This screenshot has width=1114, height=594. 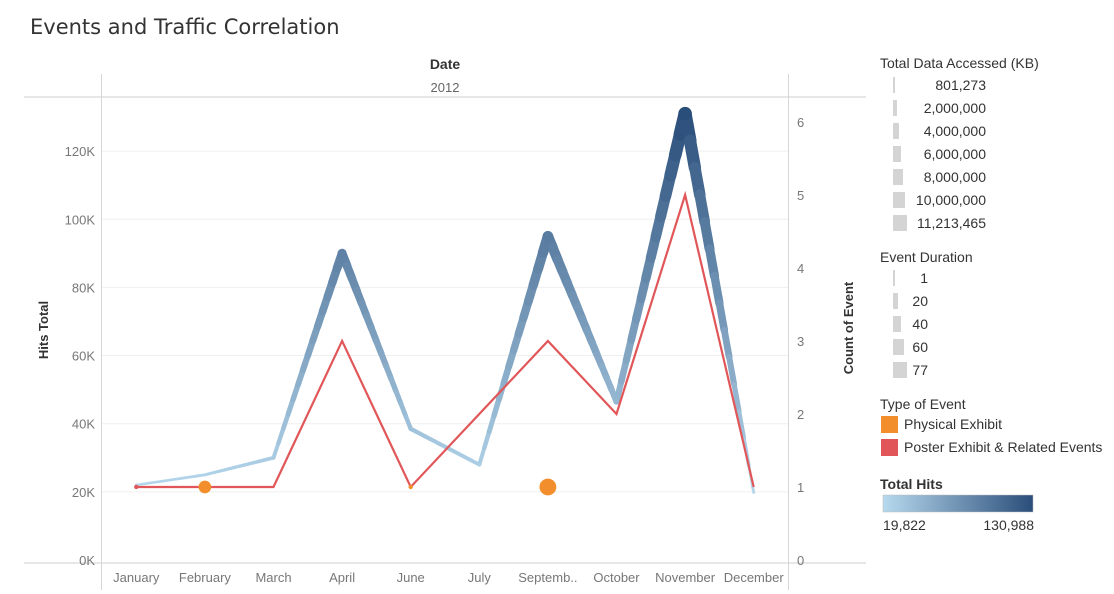 I want to click on left-tick-label: 80K, so click(x=83, y=287).